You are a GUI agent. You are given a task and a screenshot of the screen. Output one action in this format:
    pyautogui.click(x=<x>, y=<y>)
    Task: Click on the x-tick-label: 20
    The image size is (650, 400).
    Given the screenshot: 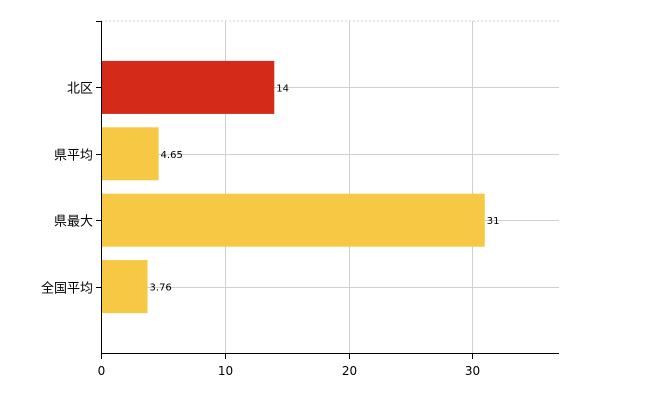 What is the action you would take?
    pyautogui.click(x=349, y=371)
    